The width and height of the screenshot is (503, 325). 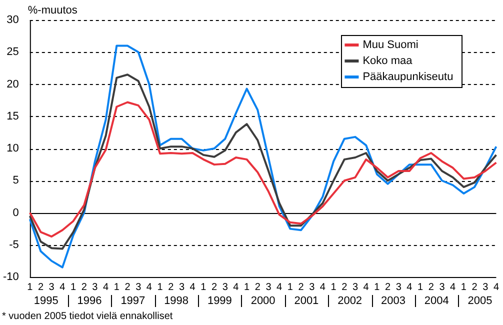 I want to click on y-tick-label: -5, so click(x=14, y=244).